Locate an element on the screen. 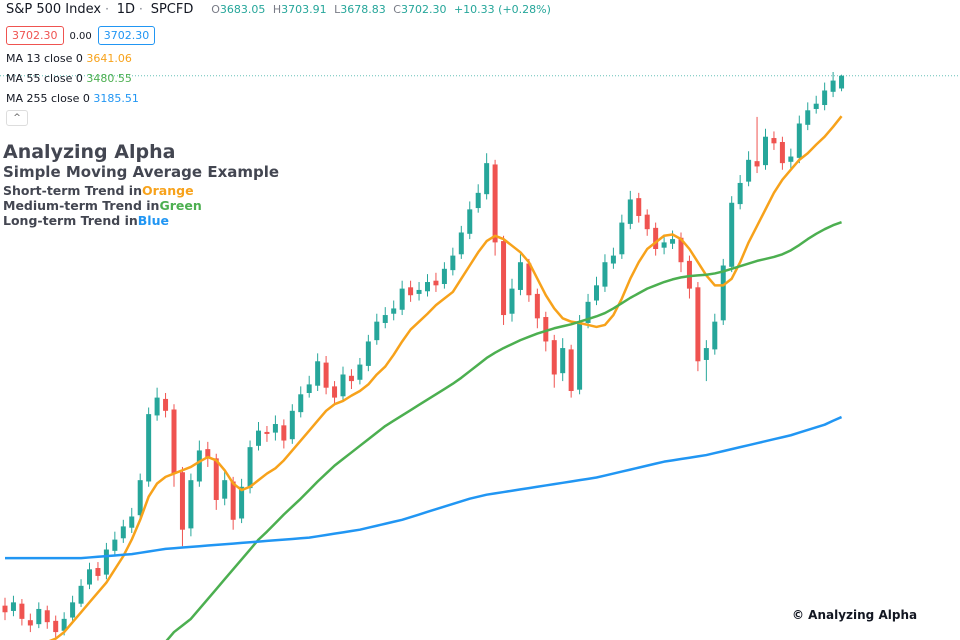  o-letter: O is located at coordinates (215, 9).